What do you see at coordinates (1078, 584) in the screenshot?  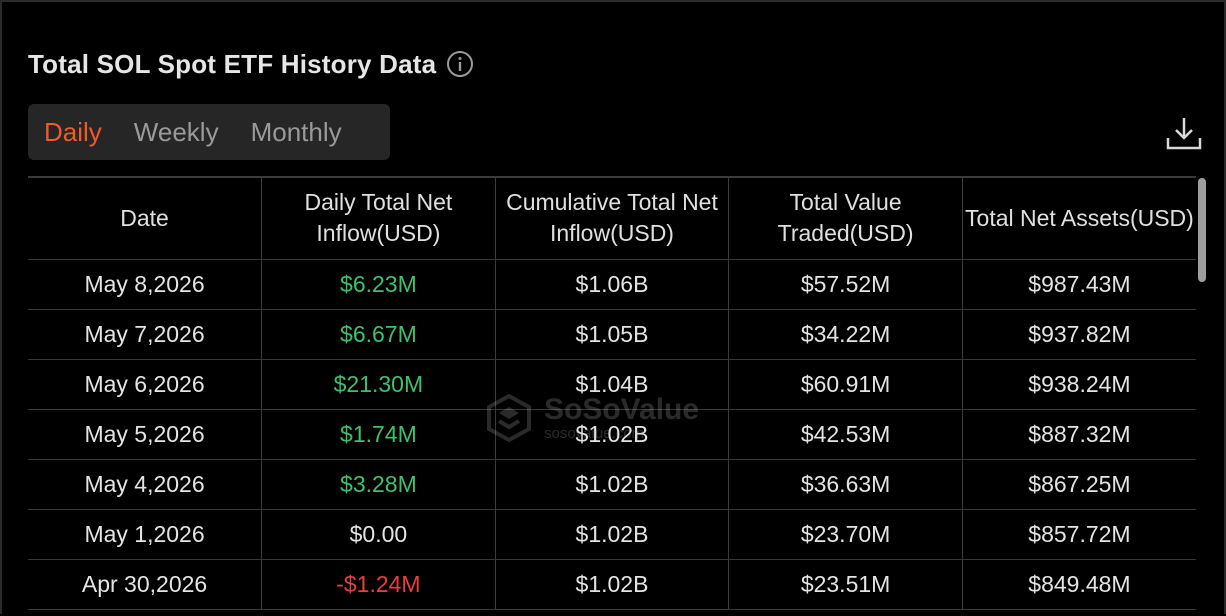 I see `cell-net-assets: $849.48M` at bounding box center [1078, 584].